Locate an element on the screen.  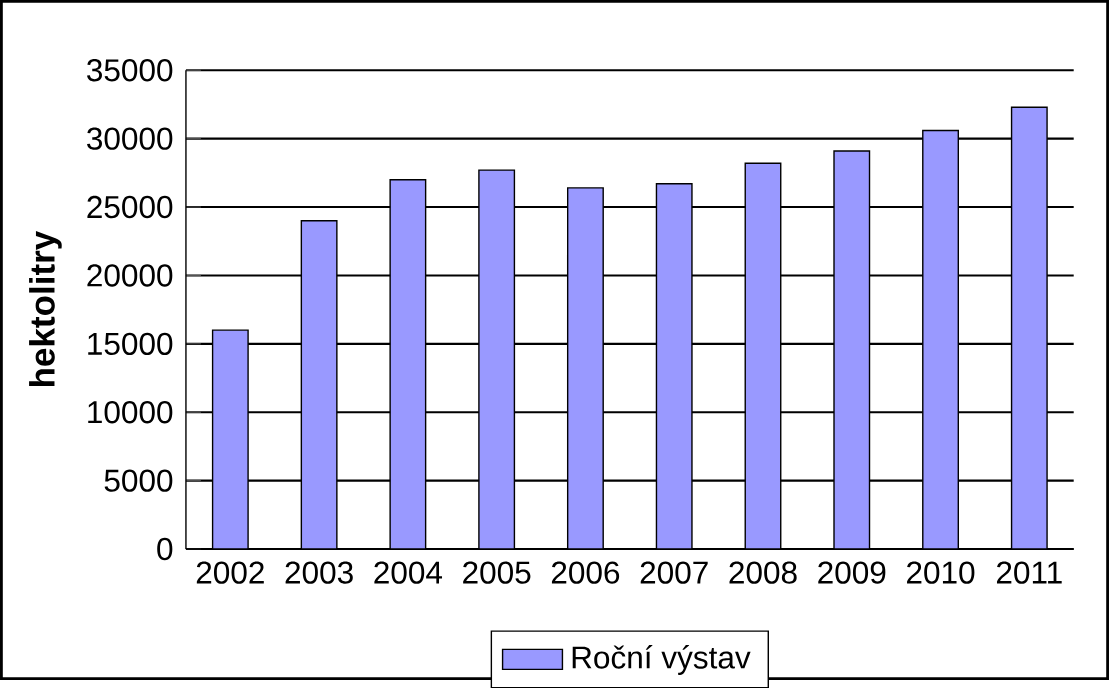
x-tick-label: 2008 is located at coordinates (763, 572).